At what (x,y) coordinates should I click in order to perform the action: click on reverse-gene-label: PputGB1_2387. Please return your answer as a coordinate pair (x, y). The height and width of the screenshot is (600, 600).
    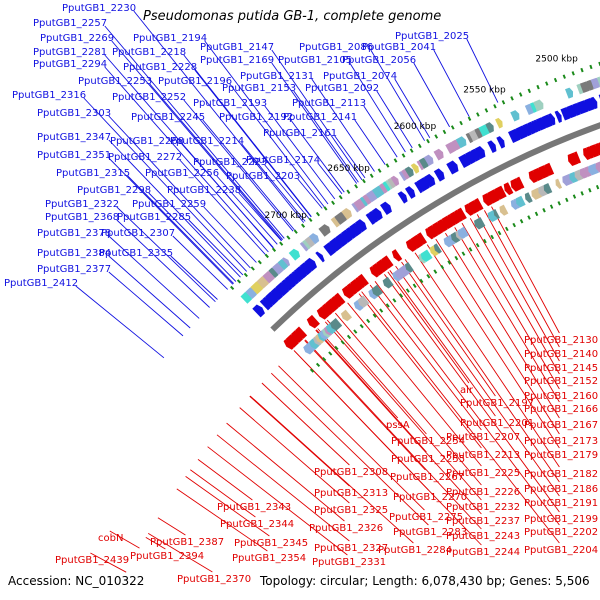
    Looking at the image, I should click on (187, 542).